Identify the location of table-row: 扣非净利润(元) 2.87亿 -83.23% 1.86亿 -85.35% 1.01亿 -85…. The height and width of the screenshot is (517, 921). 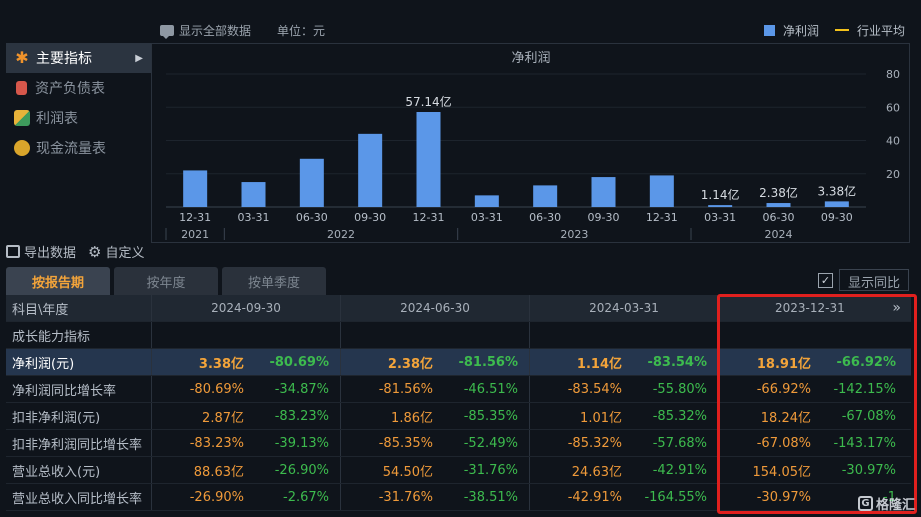
(458, 416).